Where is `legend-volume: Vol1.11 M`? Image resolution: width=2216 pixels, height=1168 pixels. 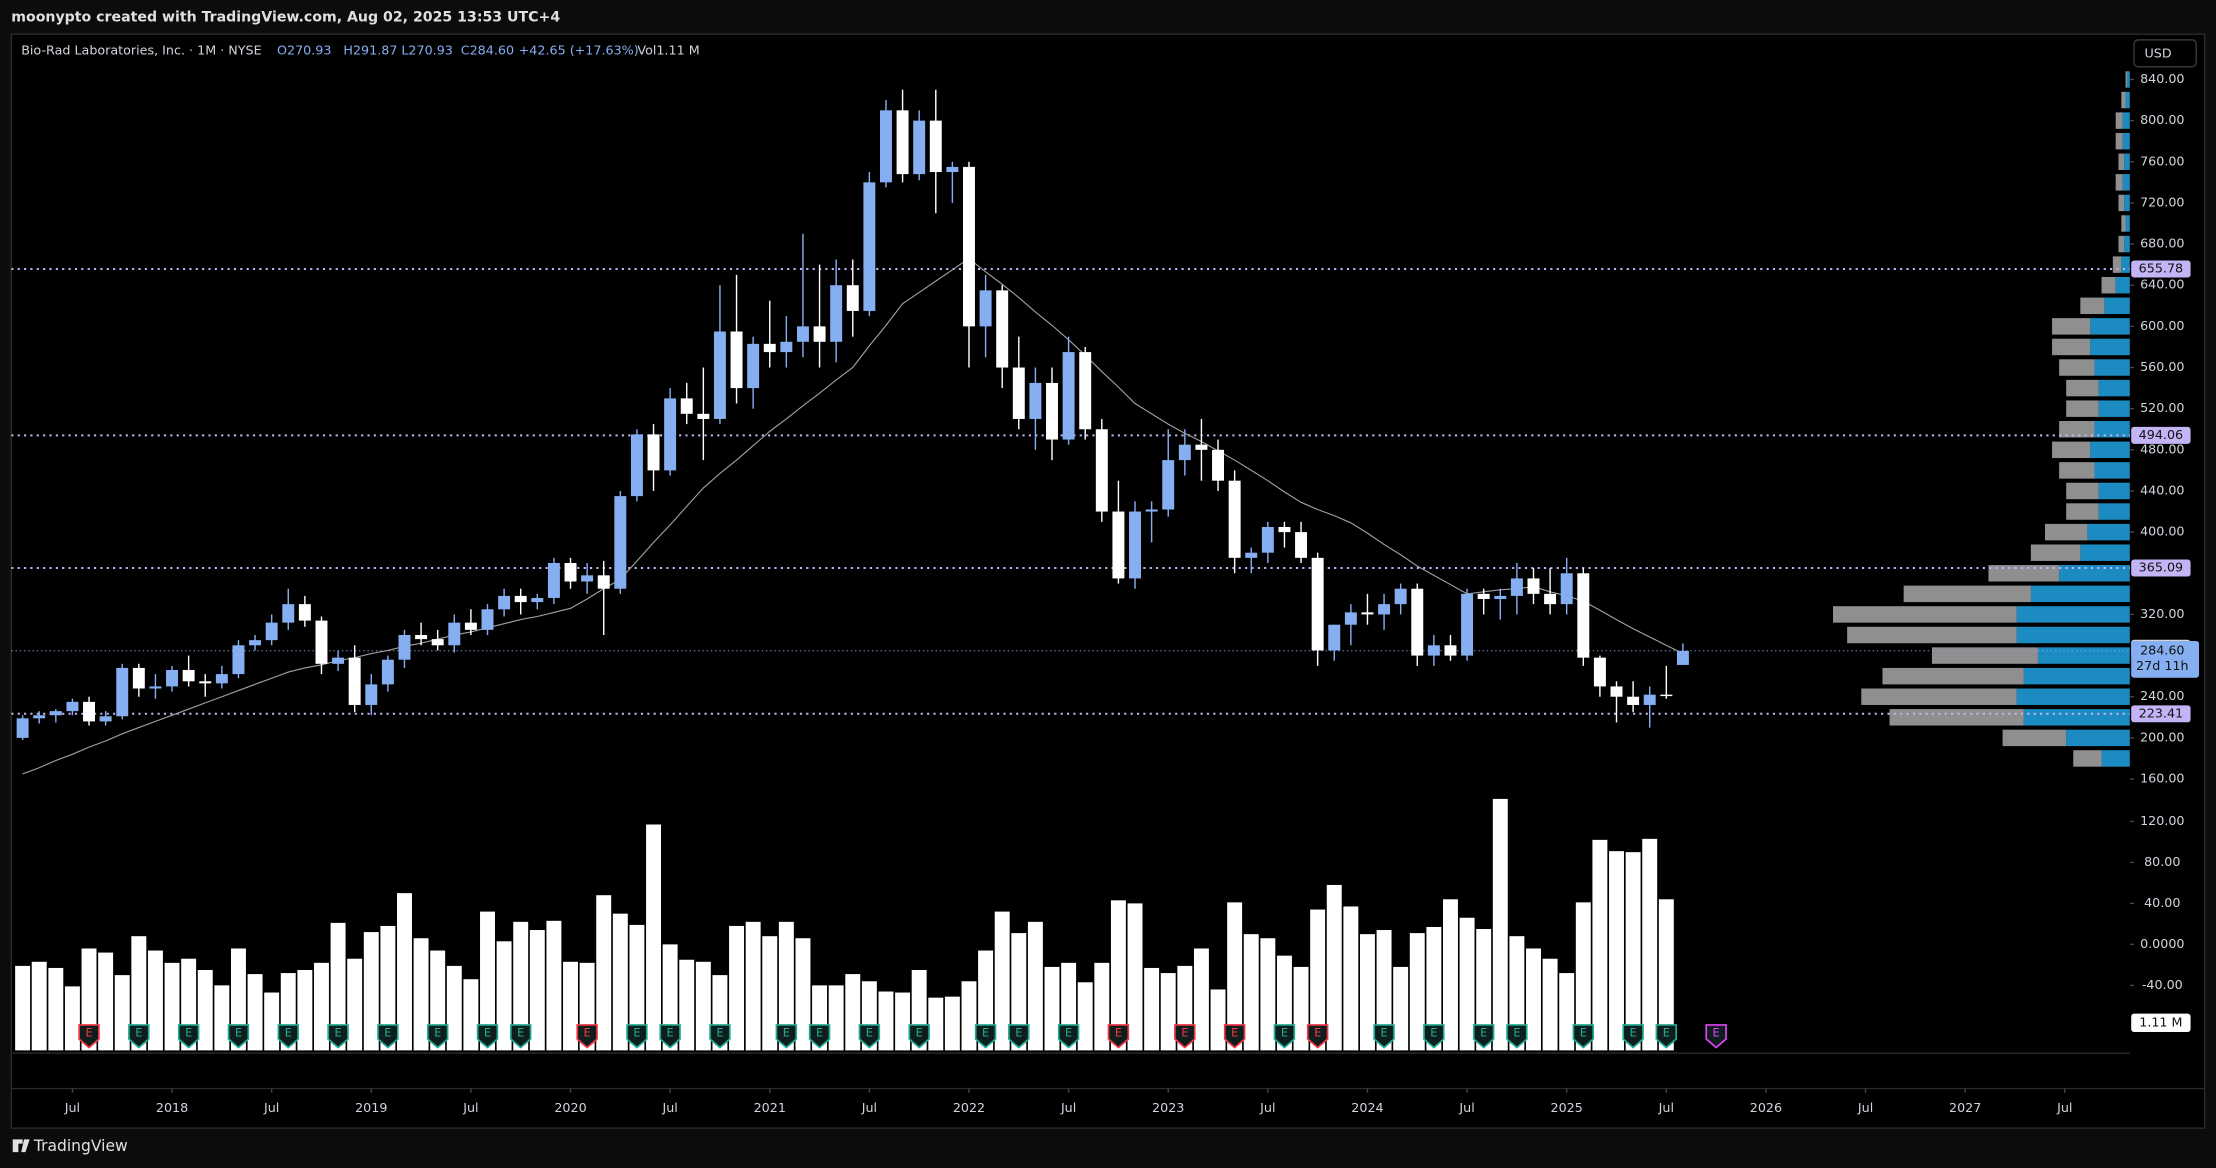 legend-volume: Vol1.11 M is located at coordinates (668, 50).